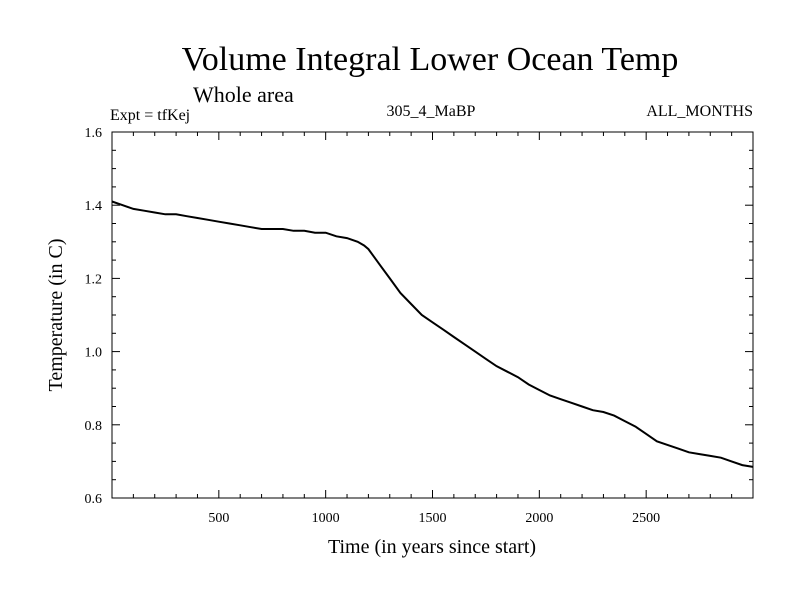 This screenshot has width=800, height=605. What do you see at coordinates (94, 426) in the screenshot?
I see `y-tick-label: 0.8` at bounding box center [94, 426].